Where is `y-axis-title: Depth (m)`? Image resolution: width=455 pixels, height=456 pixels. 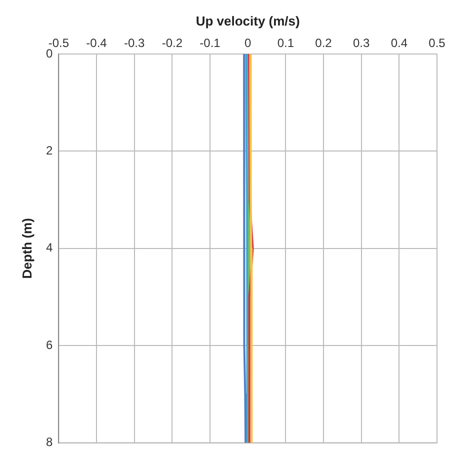 y-axis-title: Depth (m) is located at coordinates (27, 248).